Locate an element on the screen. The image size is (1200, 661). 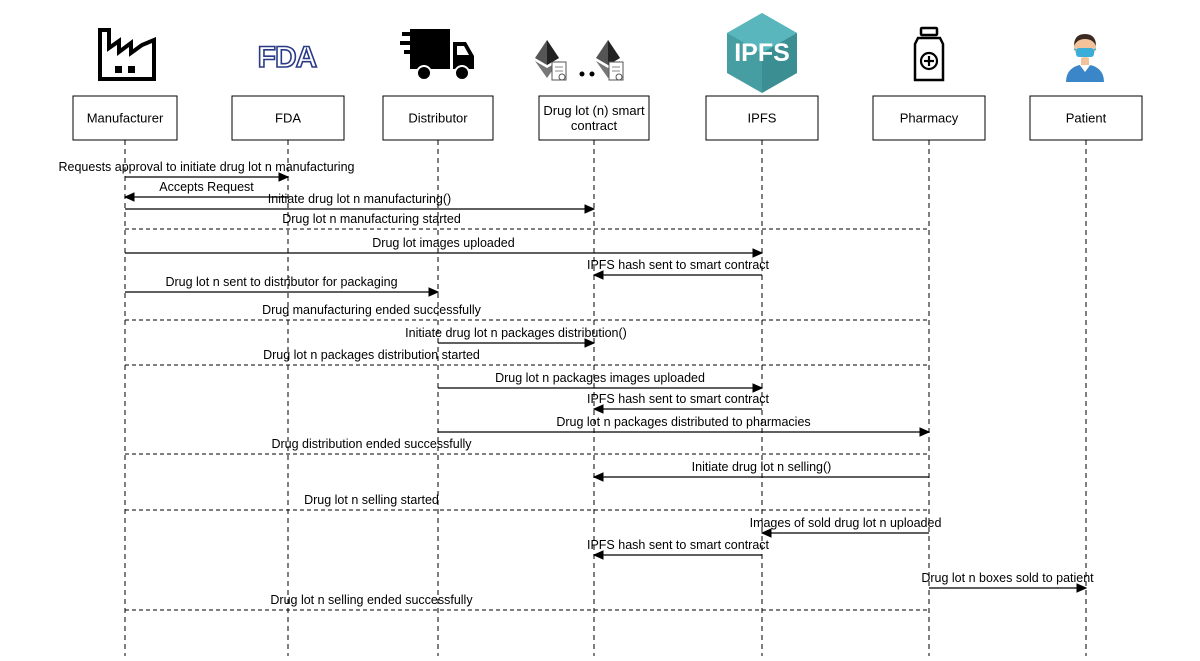
message-label: Drug lot images uploaded is located at coordinates (443, 243).